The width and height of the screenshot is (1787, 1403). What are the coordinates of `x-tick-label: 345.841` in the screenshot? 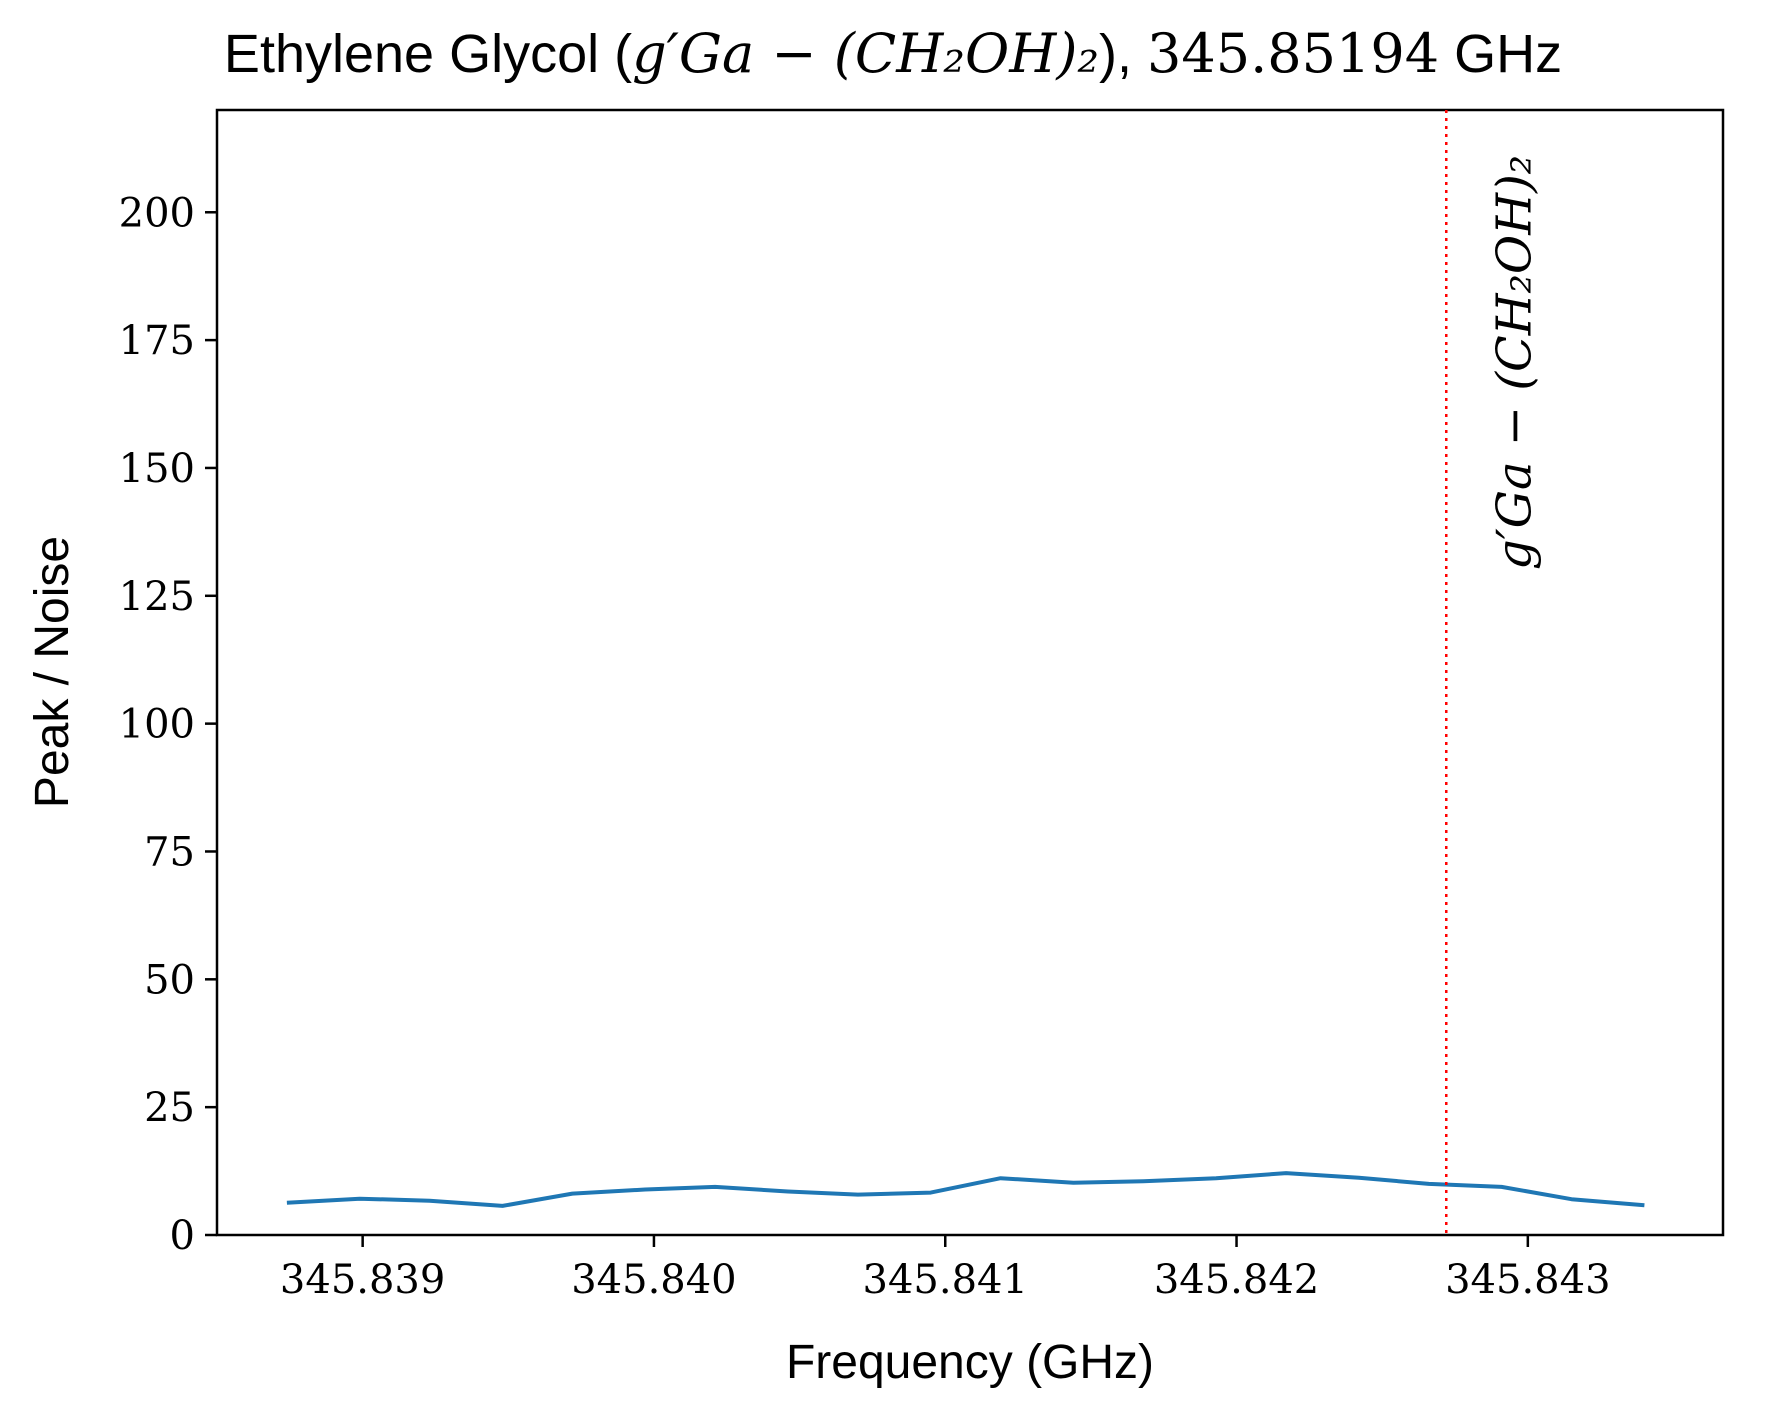 It's located at (945, 1280).